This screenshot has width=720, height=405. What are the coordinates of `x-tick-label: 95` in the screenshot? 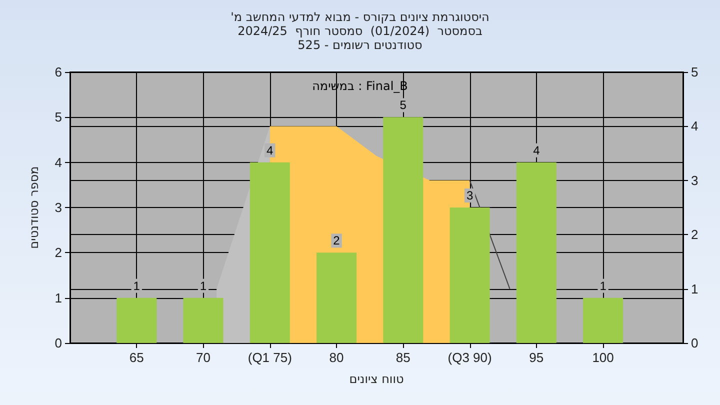 It's located at (536, 357).